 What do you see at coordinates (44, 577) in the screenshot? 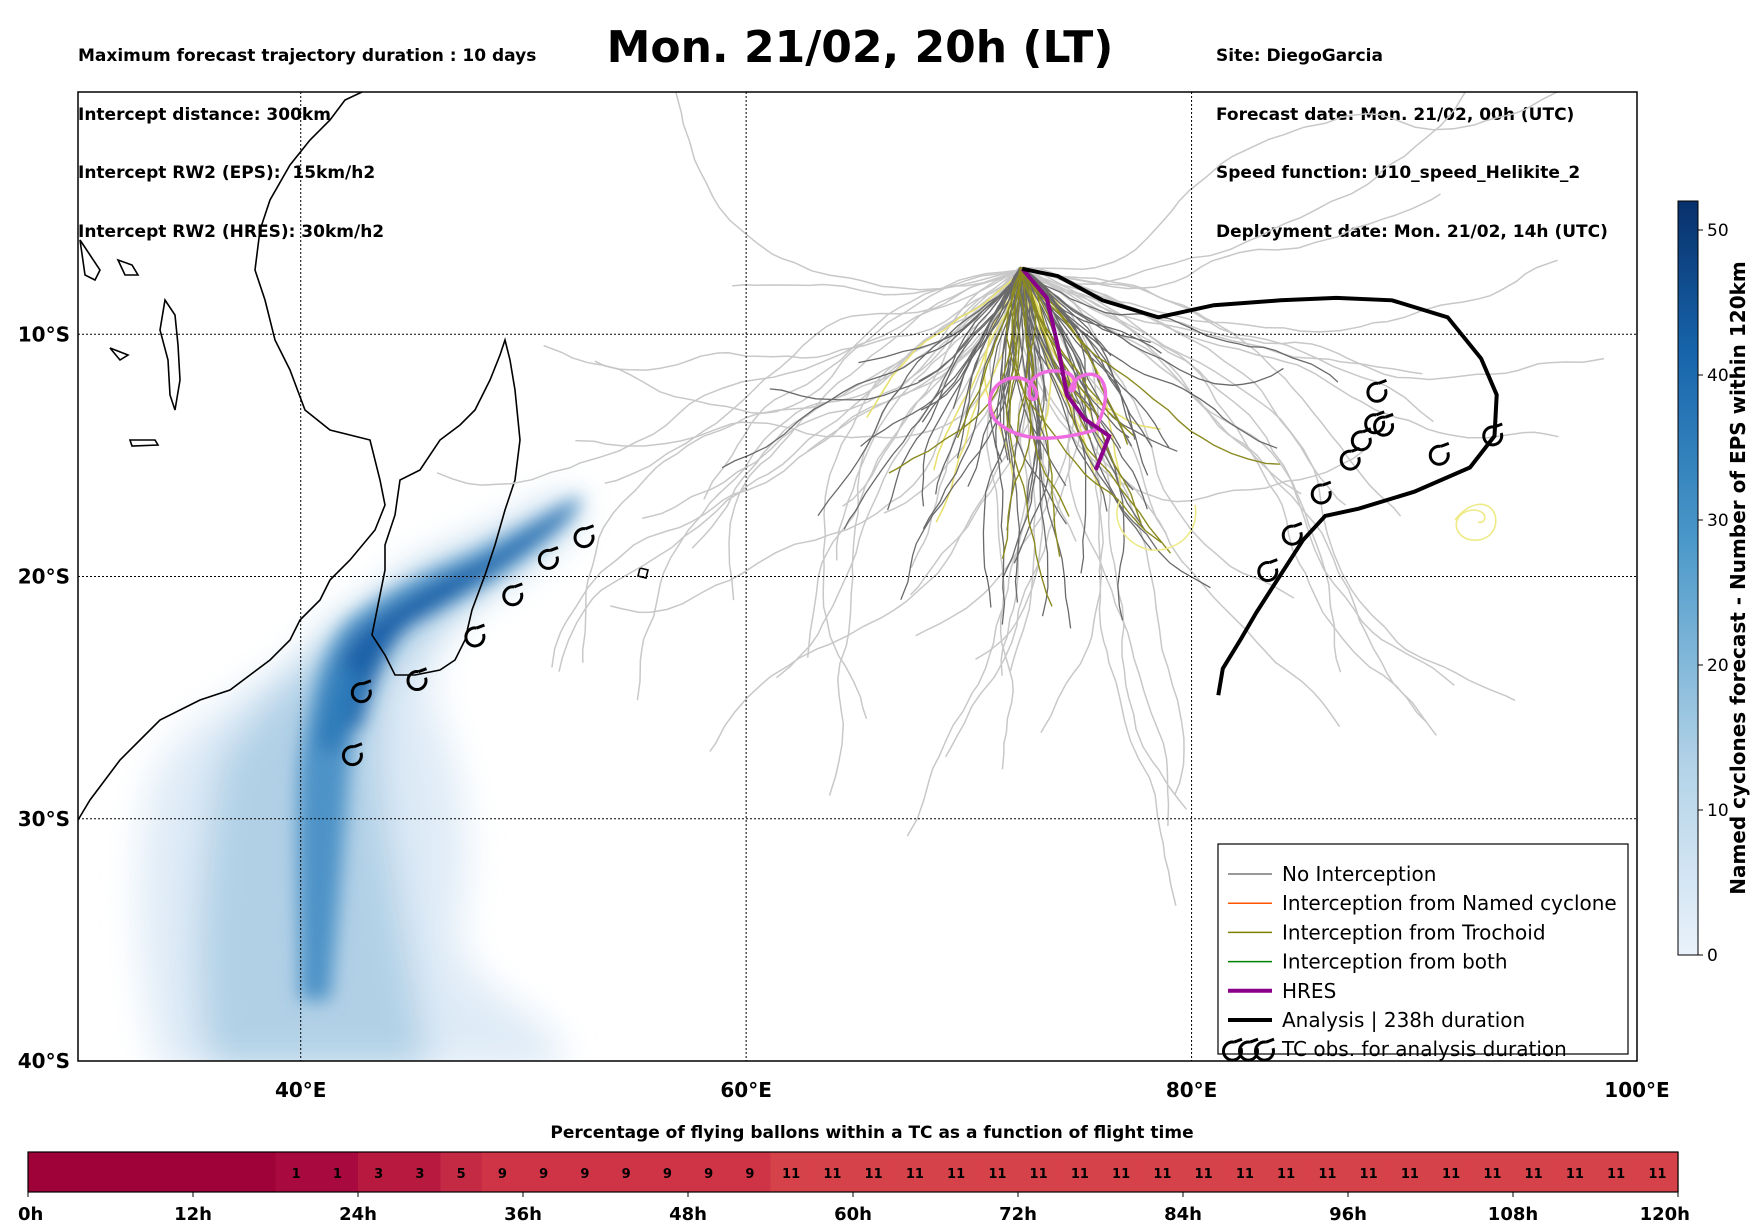
I see `lat-tick-label: 20°S` at bounding box center [44, 577].